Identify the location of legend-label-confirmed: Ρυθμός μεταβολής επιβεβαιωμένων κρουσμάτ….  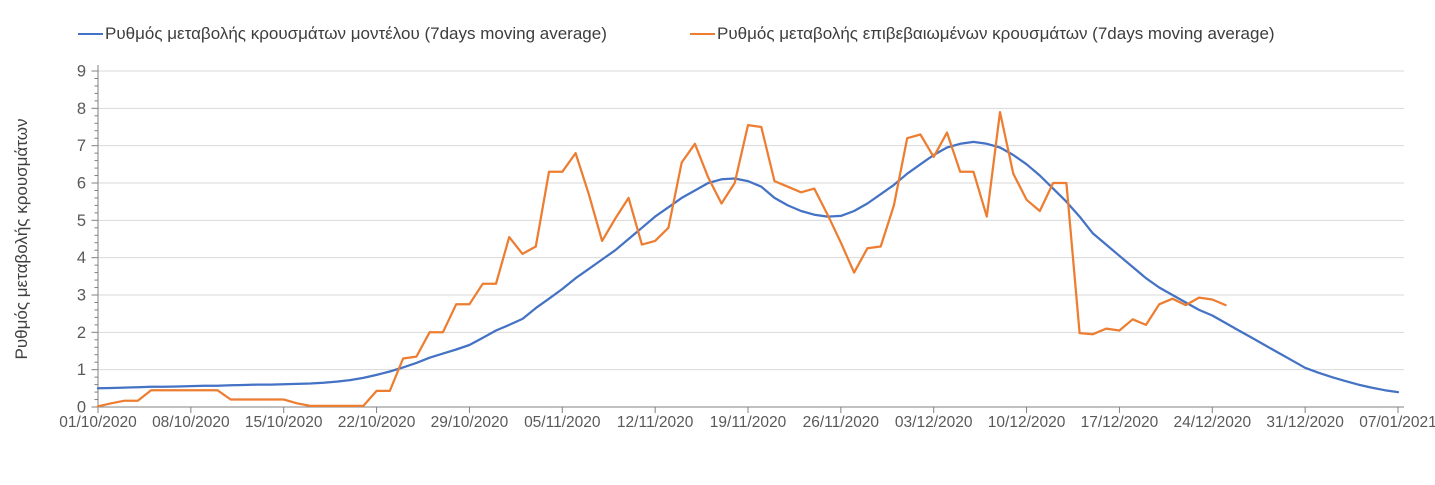
(996, 33).